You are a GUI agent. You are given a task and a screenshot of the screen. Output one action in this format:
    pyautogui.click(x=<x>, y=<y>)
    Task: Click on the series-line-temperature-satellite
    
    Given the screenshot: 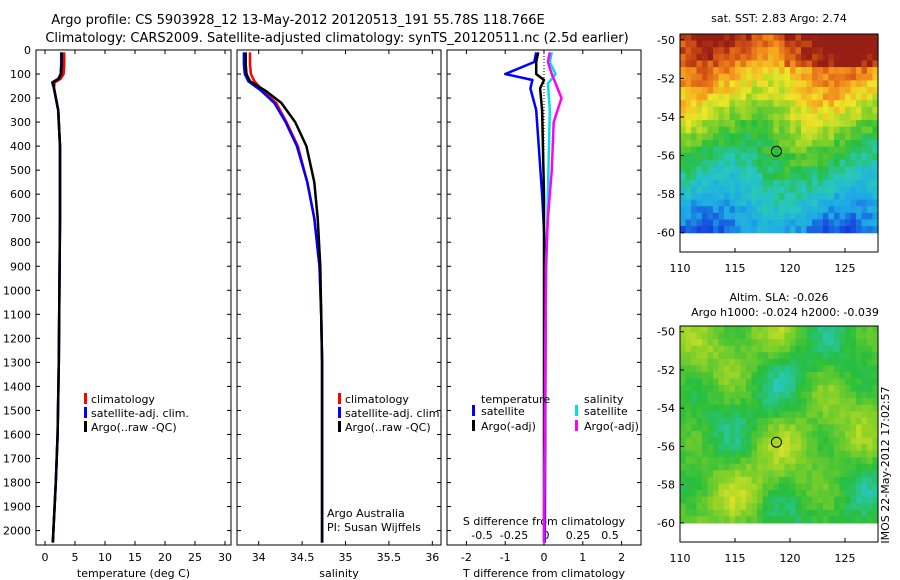 What is the action you would take?
    pyautogui.click(x=525, y=297)
    